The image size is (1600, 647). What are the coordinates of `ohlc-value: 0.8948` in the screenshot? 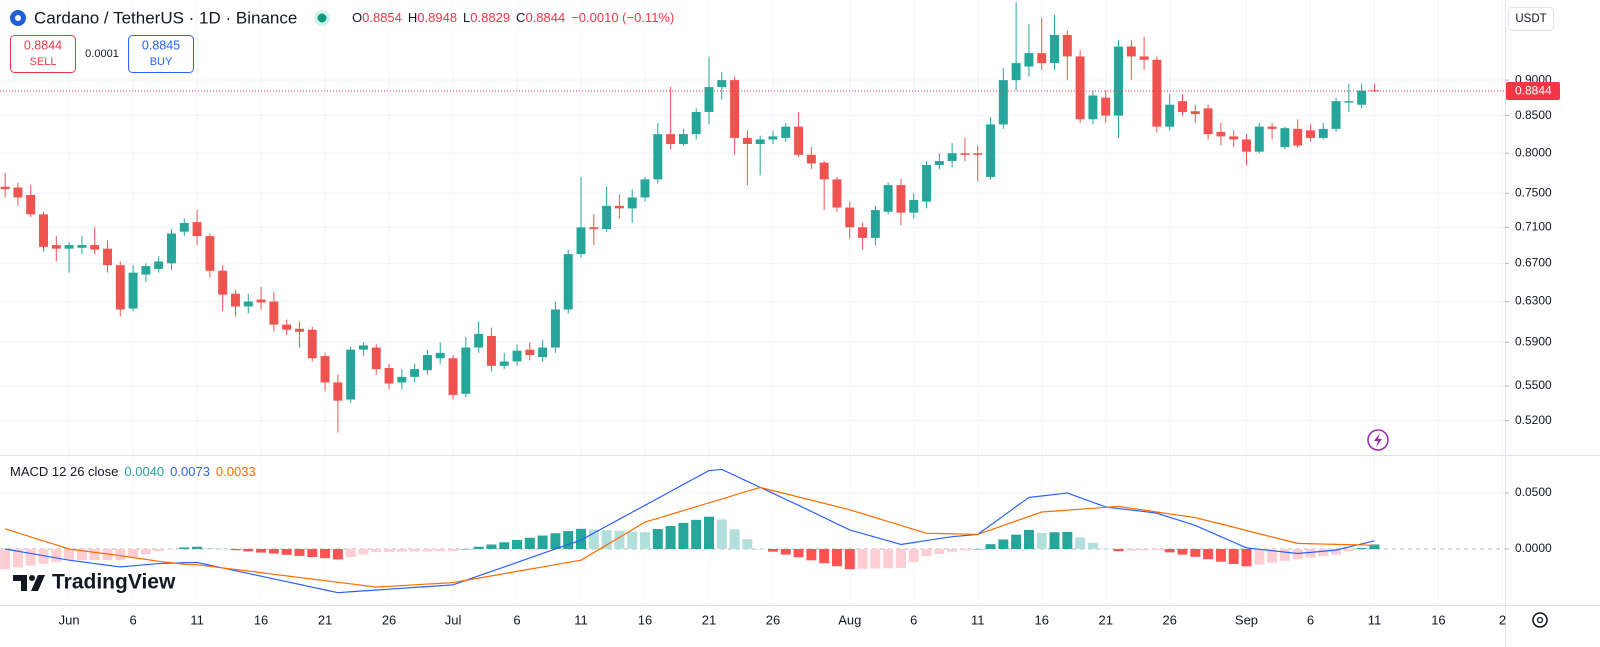 It's located at (437, 17).